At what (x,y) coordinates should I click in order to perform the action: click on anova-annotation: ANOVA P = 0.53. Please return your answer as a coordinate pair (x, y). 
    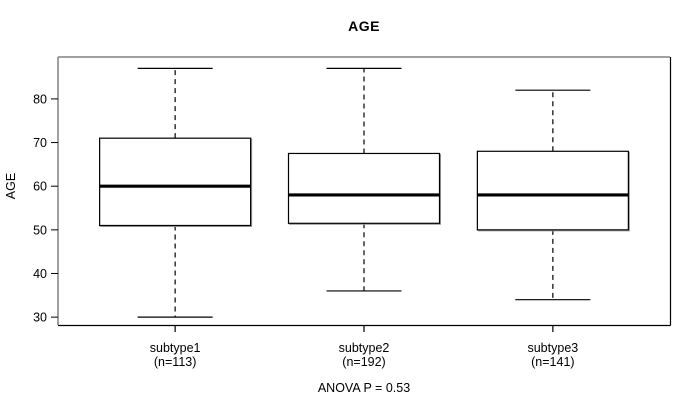
    Looking at the image, I should click on (364, 388).